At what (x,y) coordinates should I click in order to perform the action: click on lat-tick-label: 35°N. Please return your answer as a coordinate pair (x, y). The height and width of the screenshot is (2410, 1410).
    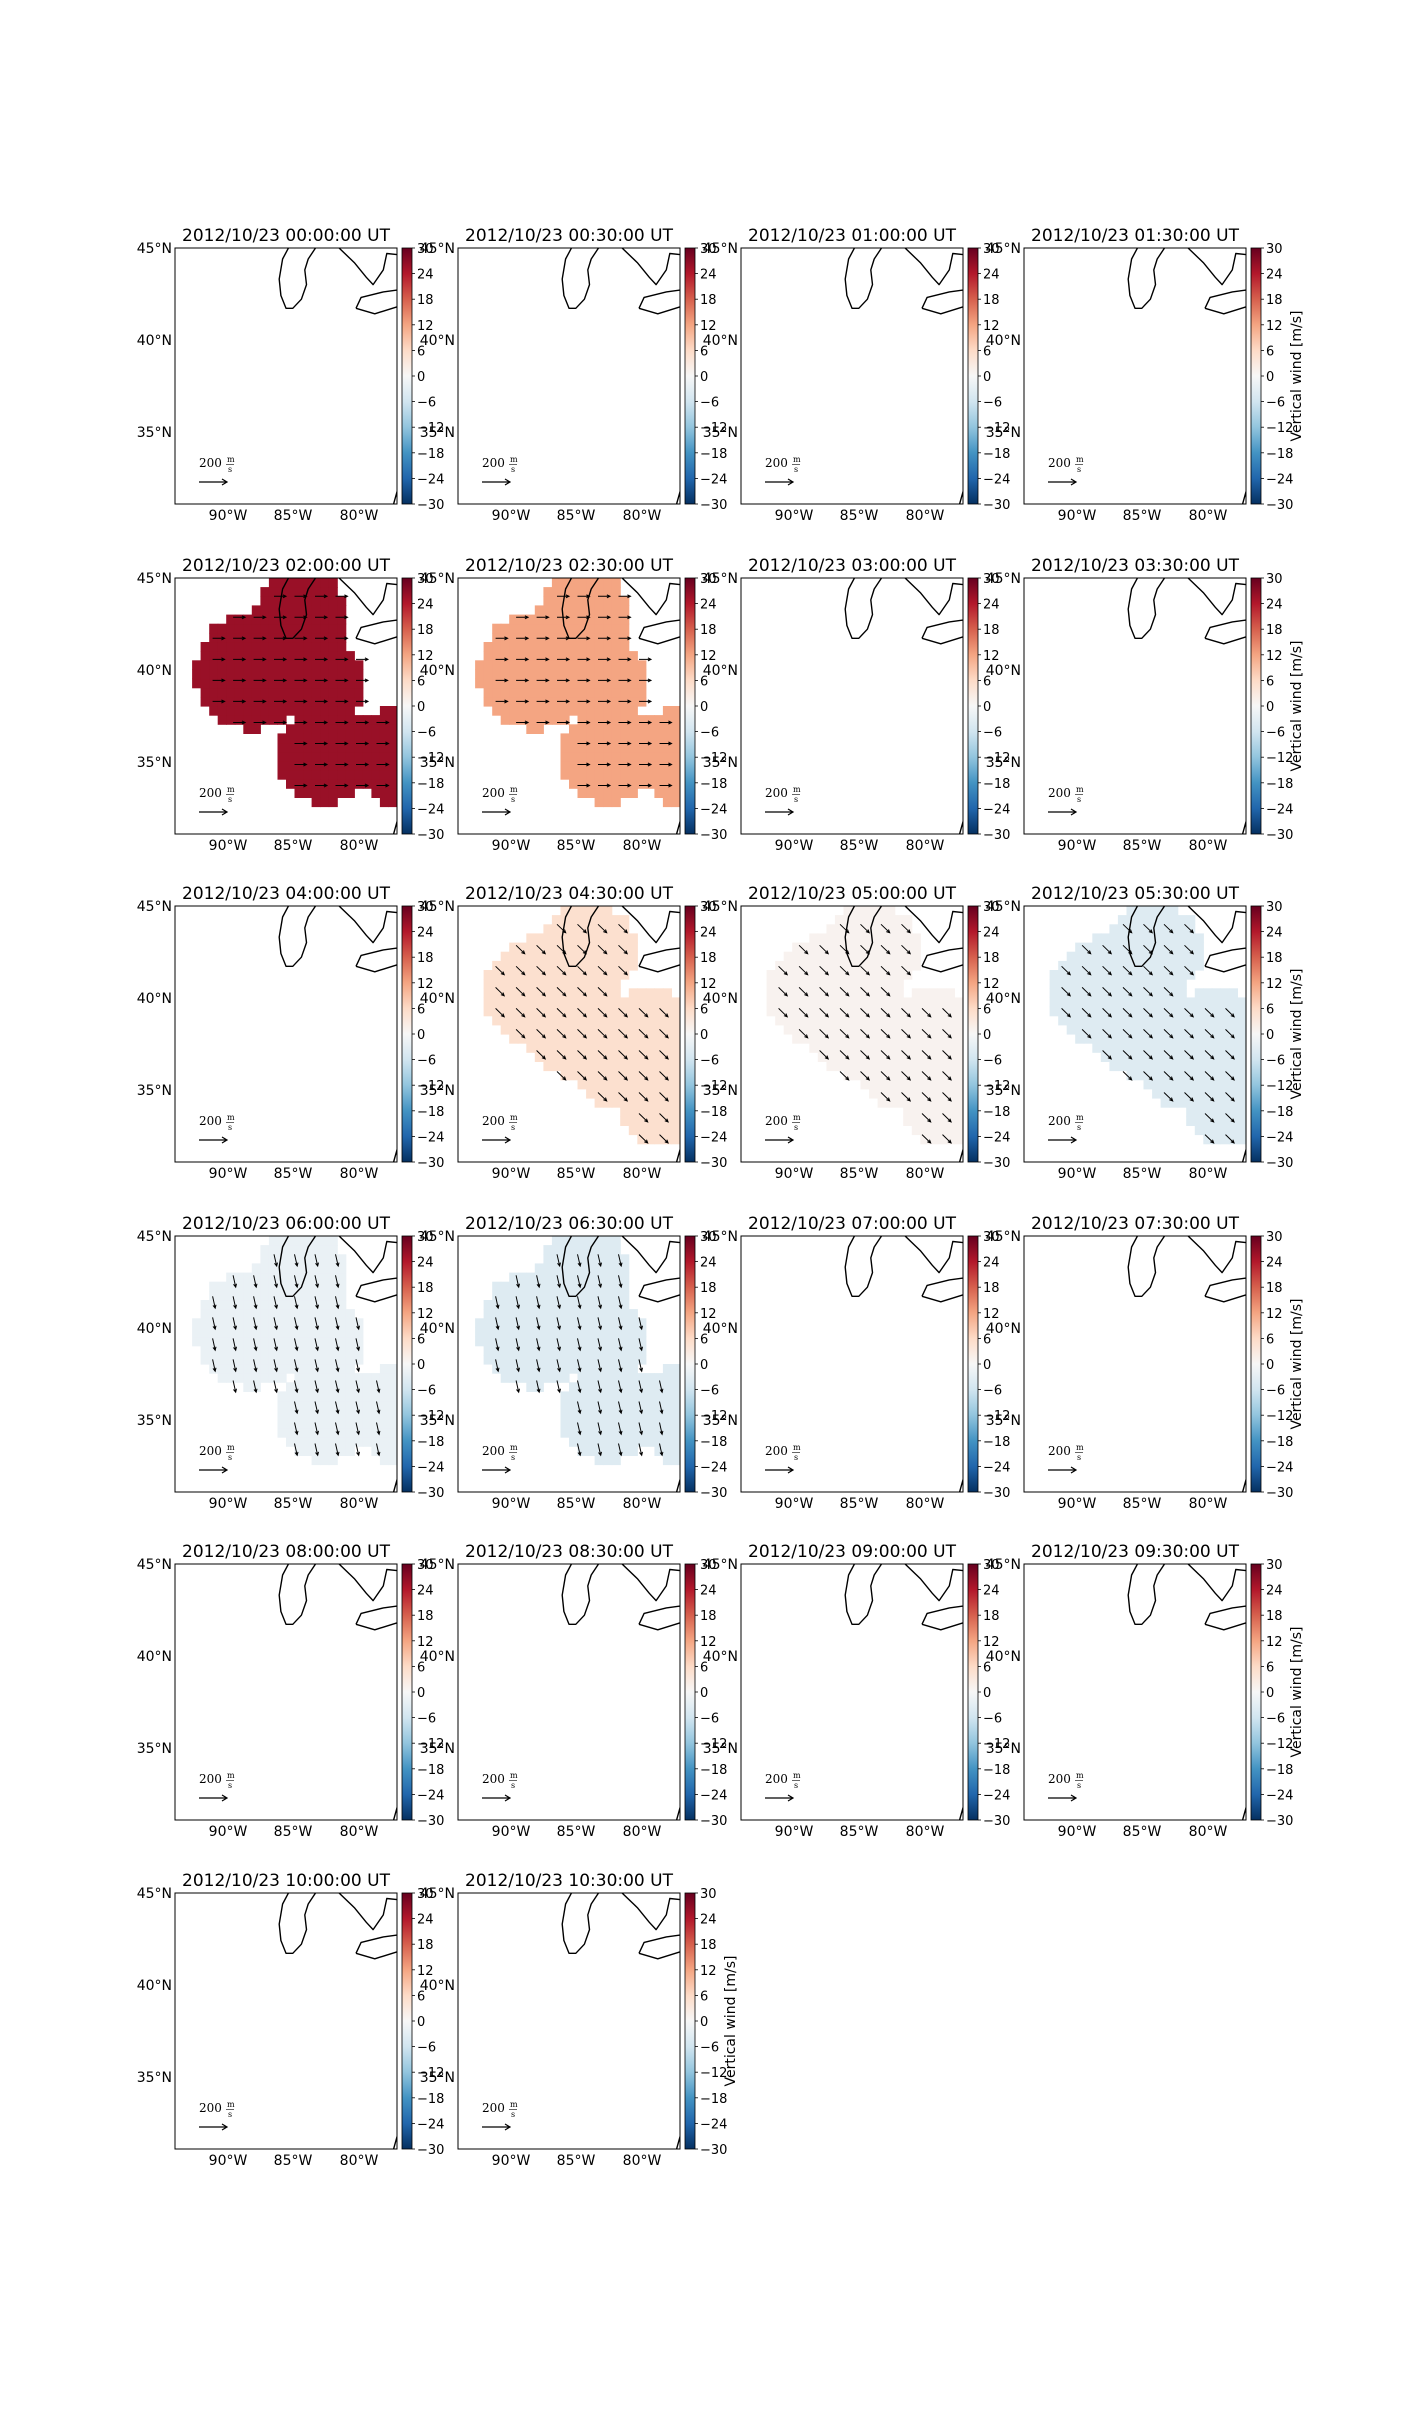
    Looking at the image, I should click on (1003, 1749).